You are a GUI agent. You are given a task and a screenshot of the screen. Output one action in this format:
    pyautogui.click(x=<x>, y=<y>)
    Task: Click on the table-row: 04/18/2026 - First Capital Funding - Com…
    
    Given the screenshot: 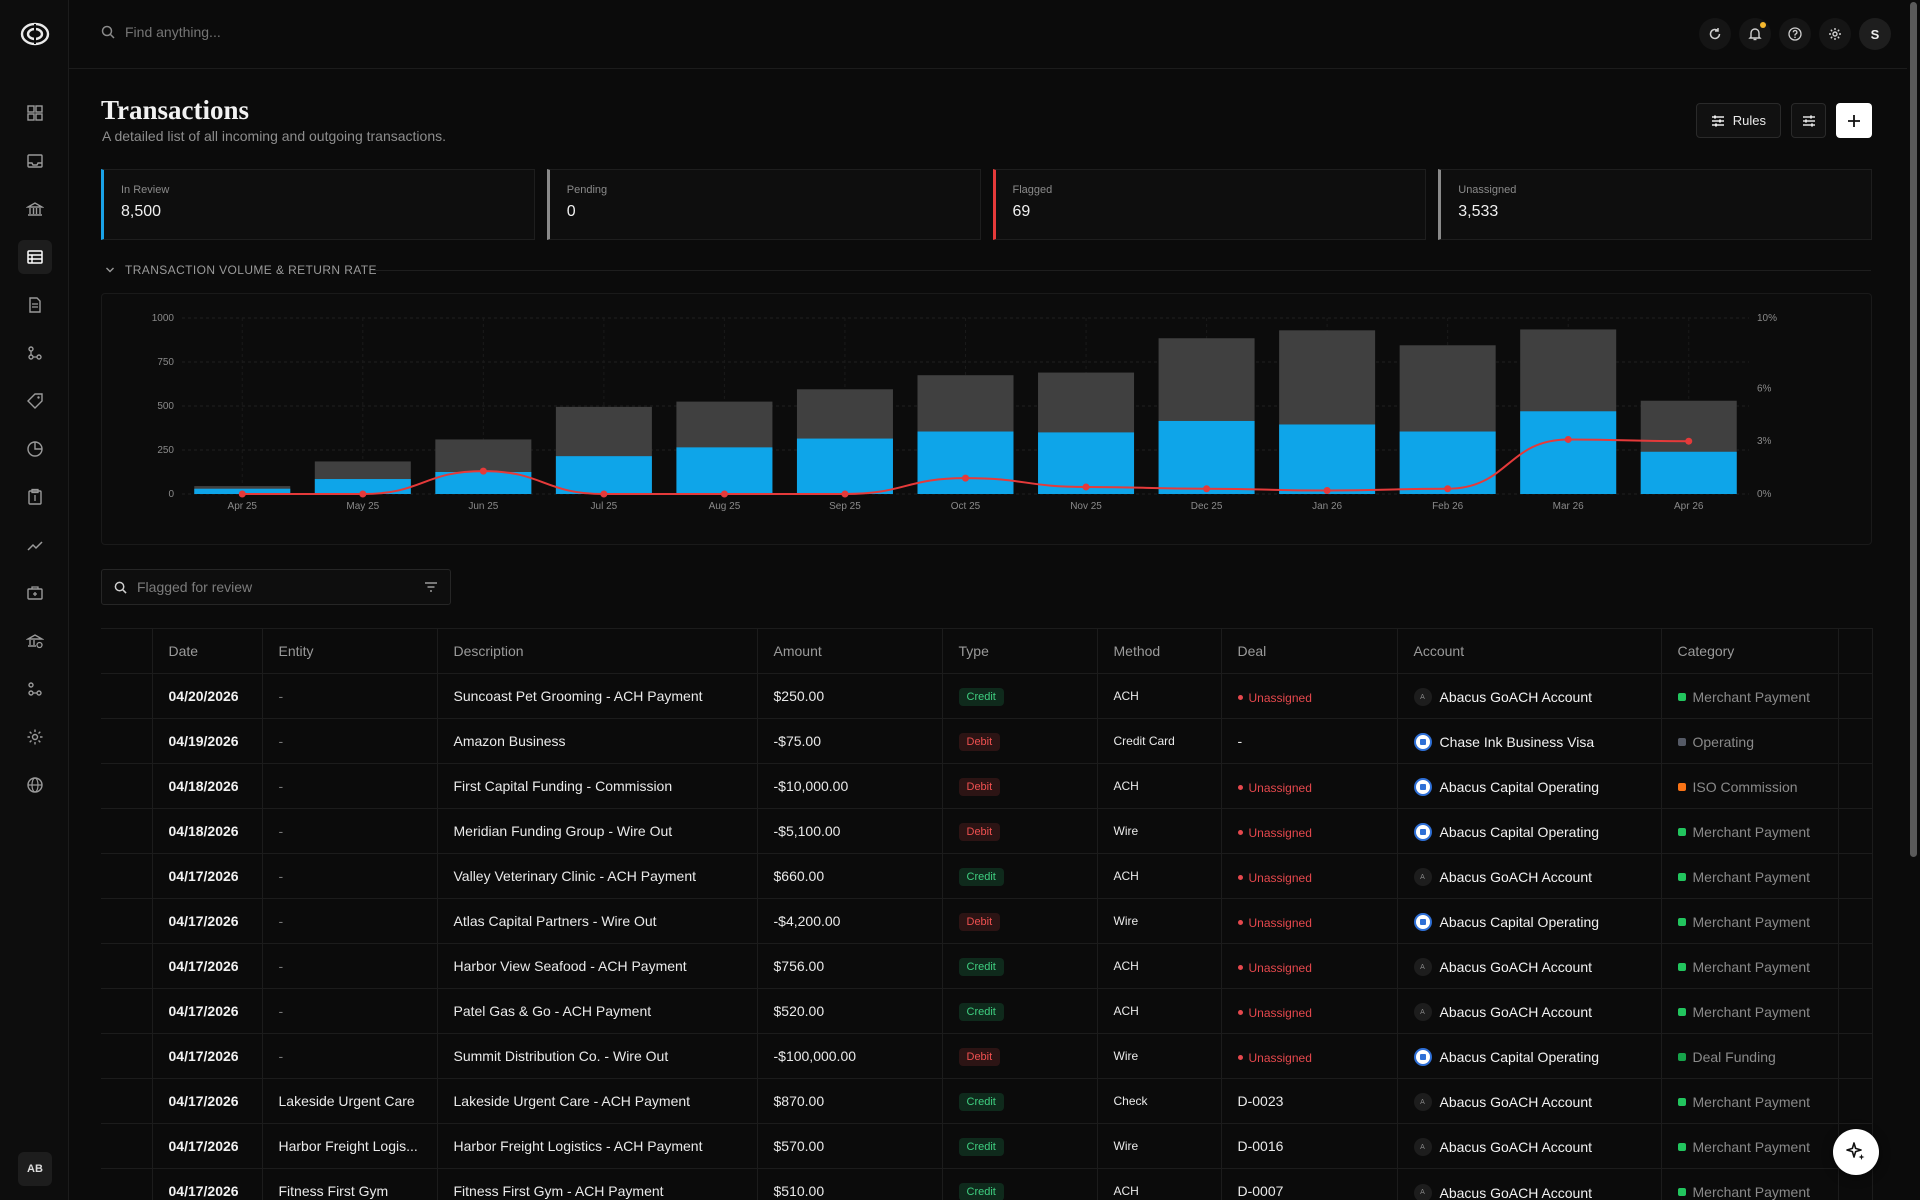 What is the action you would take?
    pyautogui.click(x=987, y=786)
    